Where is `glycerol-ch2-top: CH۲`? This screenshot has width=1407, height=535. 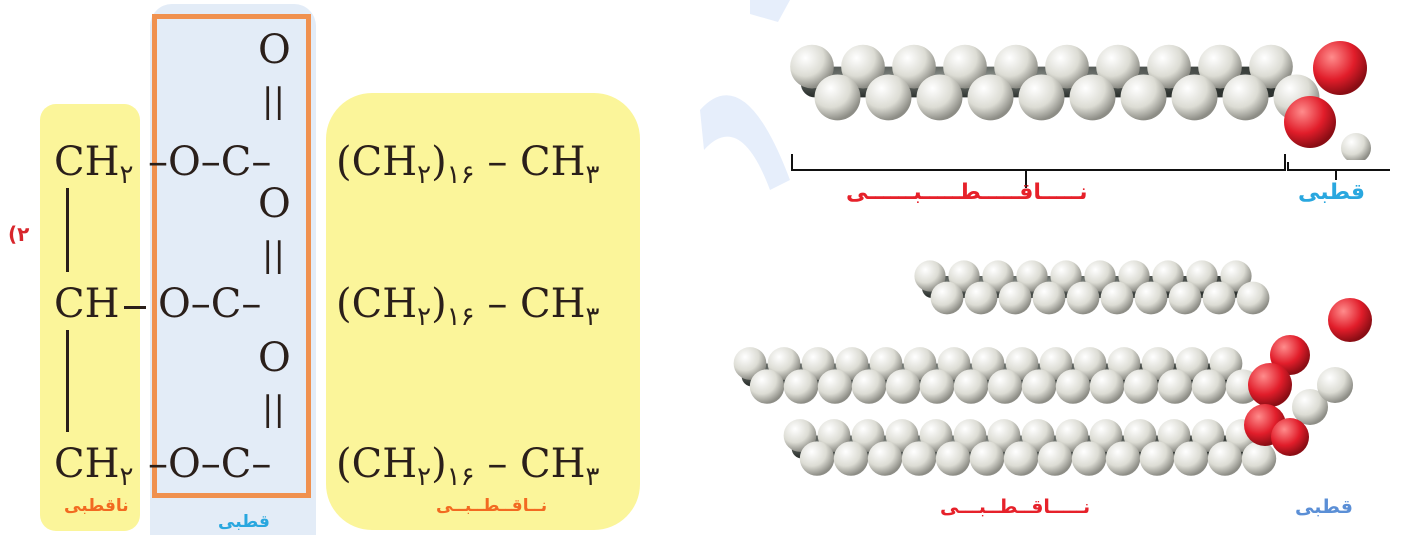 glycerol-ch2-top: CH۲ is located at coordinates (94, 164).